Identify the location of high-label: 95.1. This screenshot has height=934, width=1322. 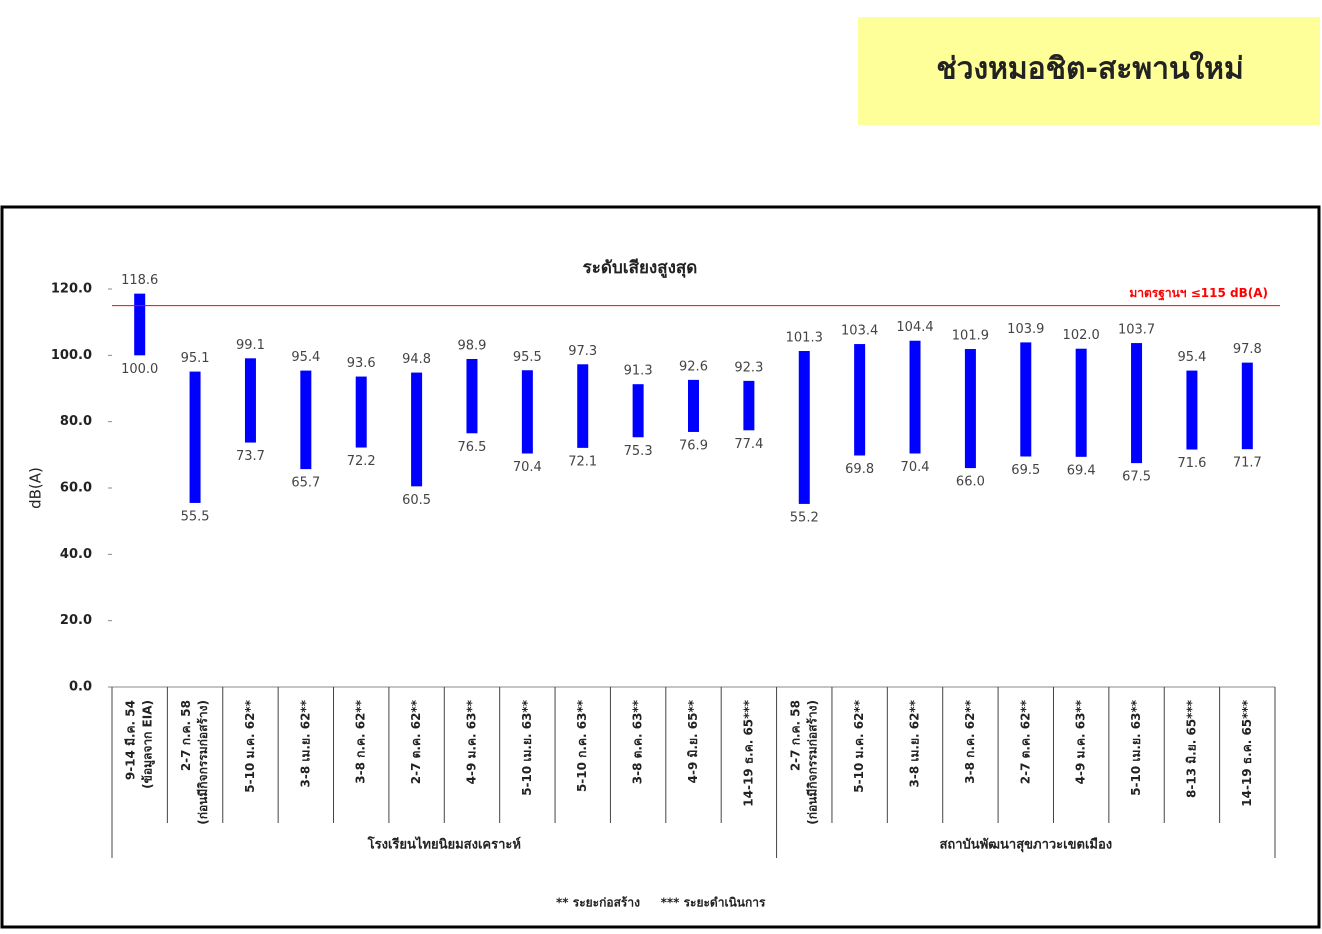
(195, 358).